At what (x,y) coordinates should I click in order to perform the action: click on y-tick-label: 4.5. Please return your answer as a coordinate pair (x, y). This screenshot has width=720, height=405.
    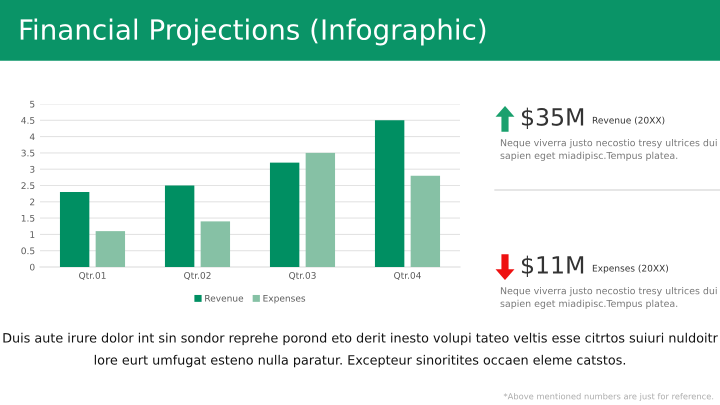
    Looking at the image, I should click on (27, 120).